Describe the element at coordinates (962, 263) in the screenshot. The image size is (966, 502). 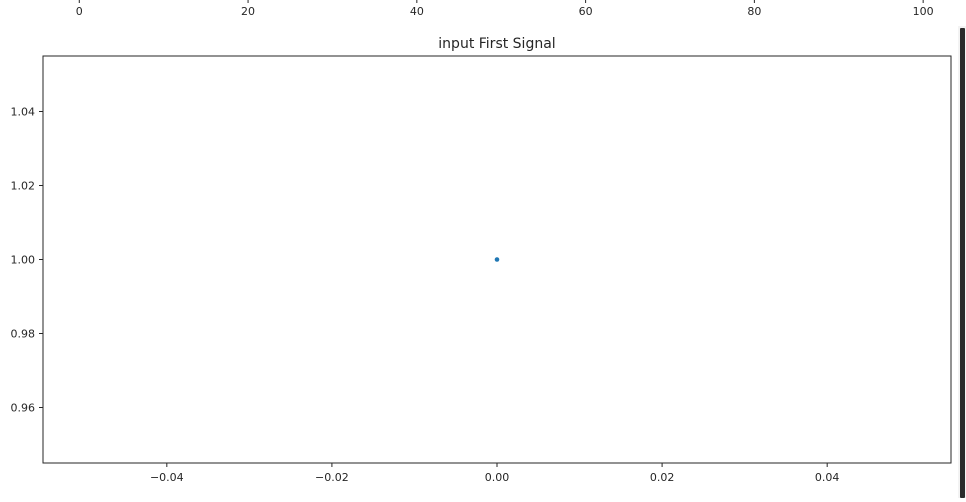
I see `output-scrollbar-thumb` at that location.